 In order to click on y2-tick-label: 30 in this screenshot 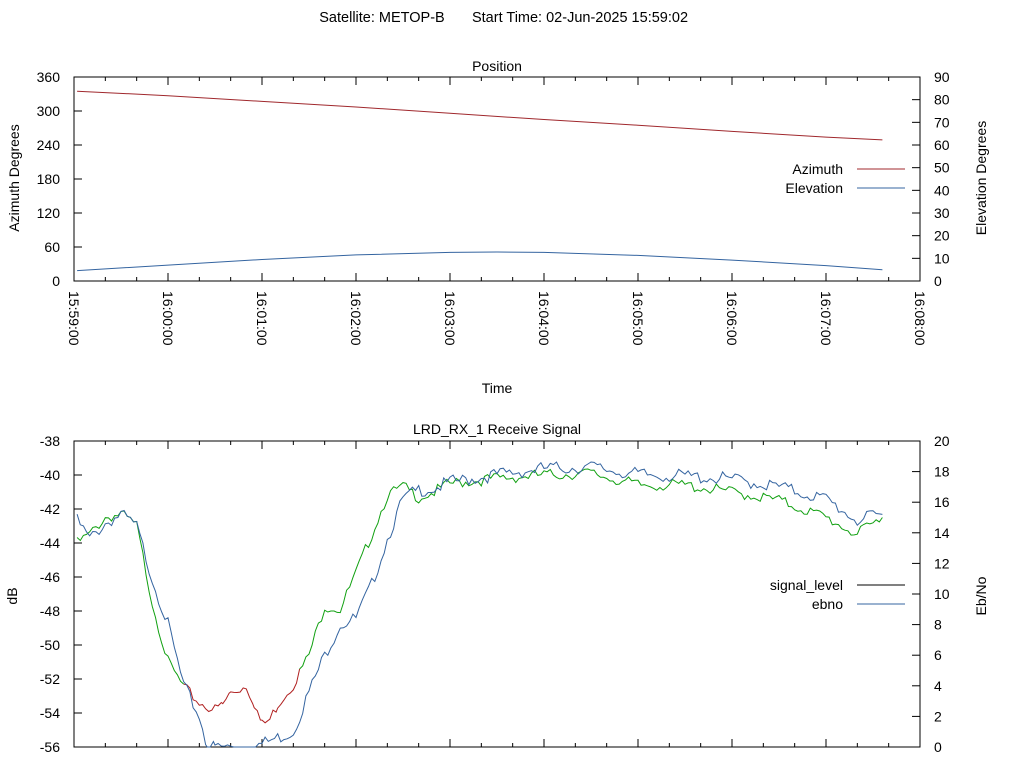, I will do `click(942, 213)`.